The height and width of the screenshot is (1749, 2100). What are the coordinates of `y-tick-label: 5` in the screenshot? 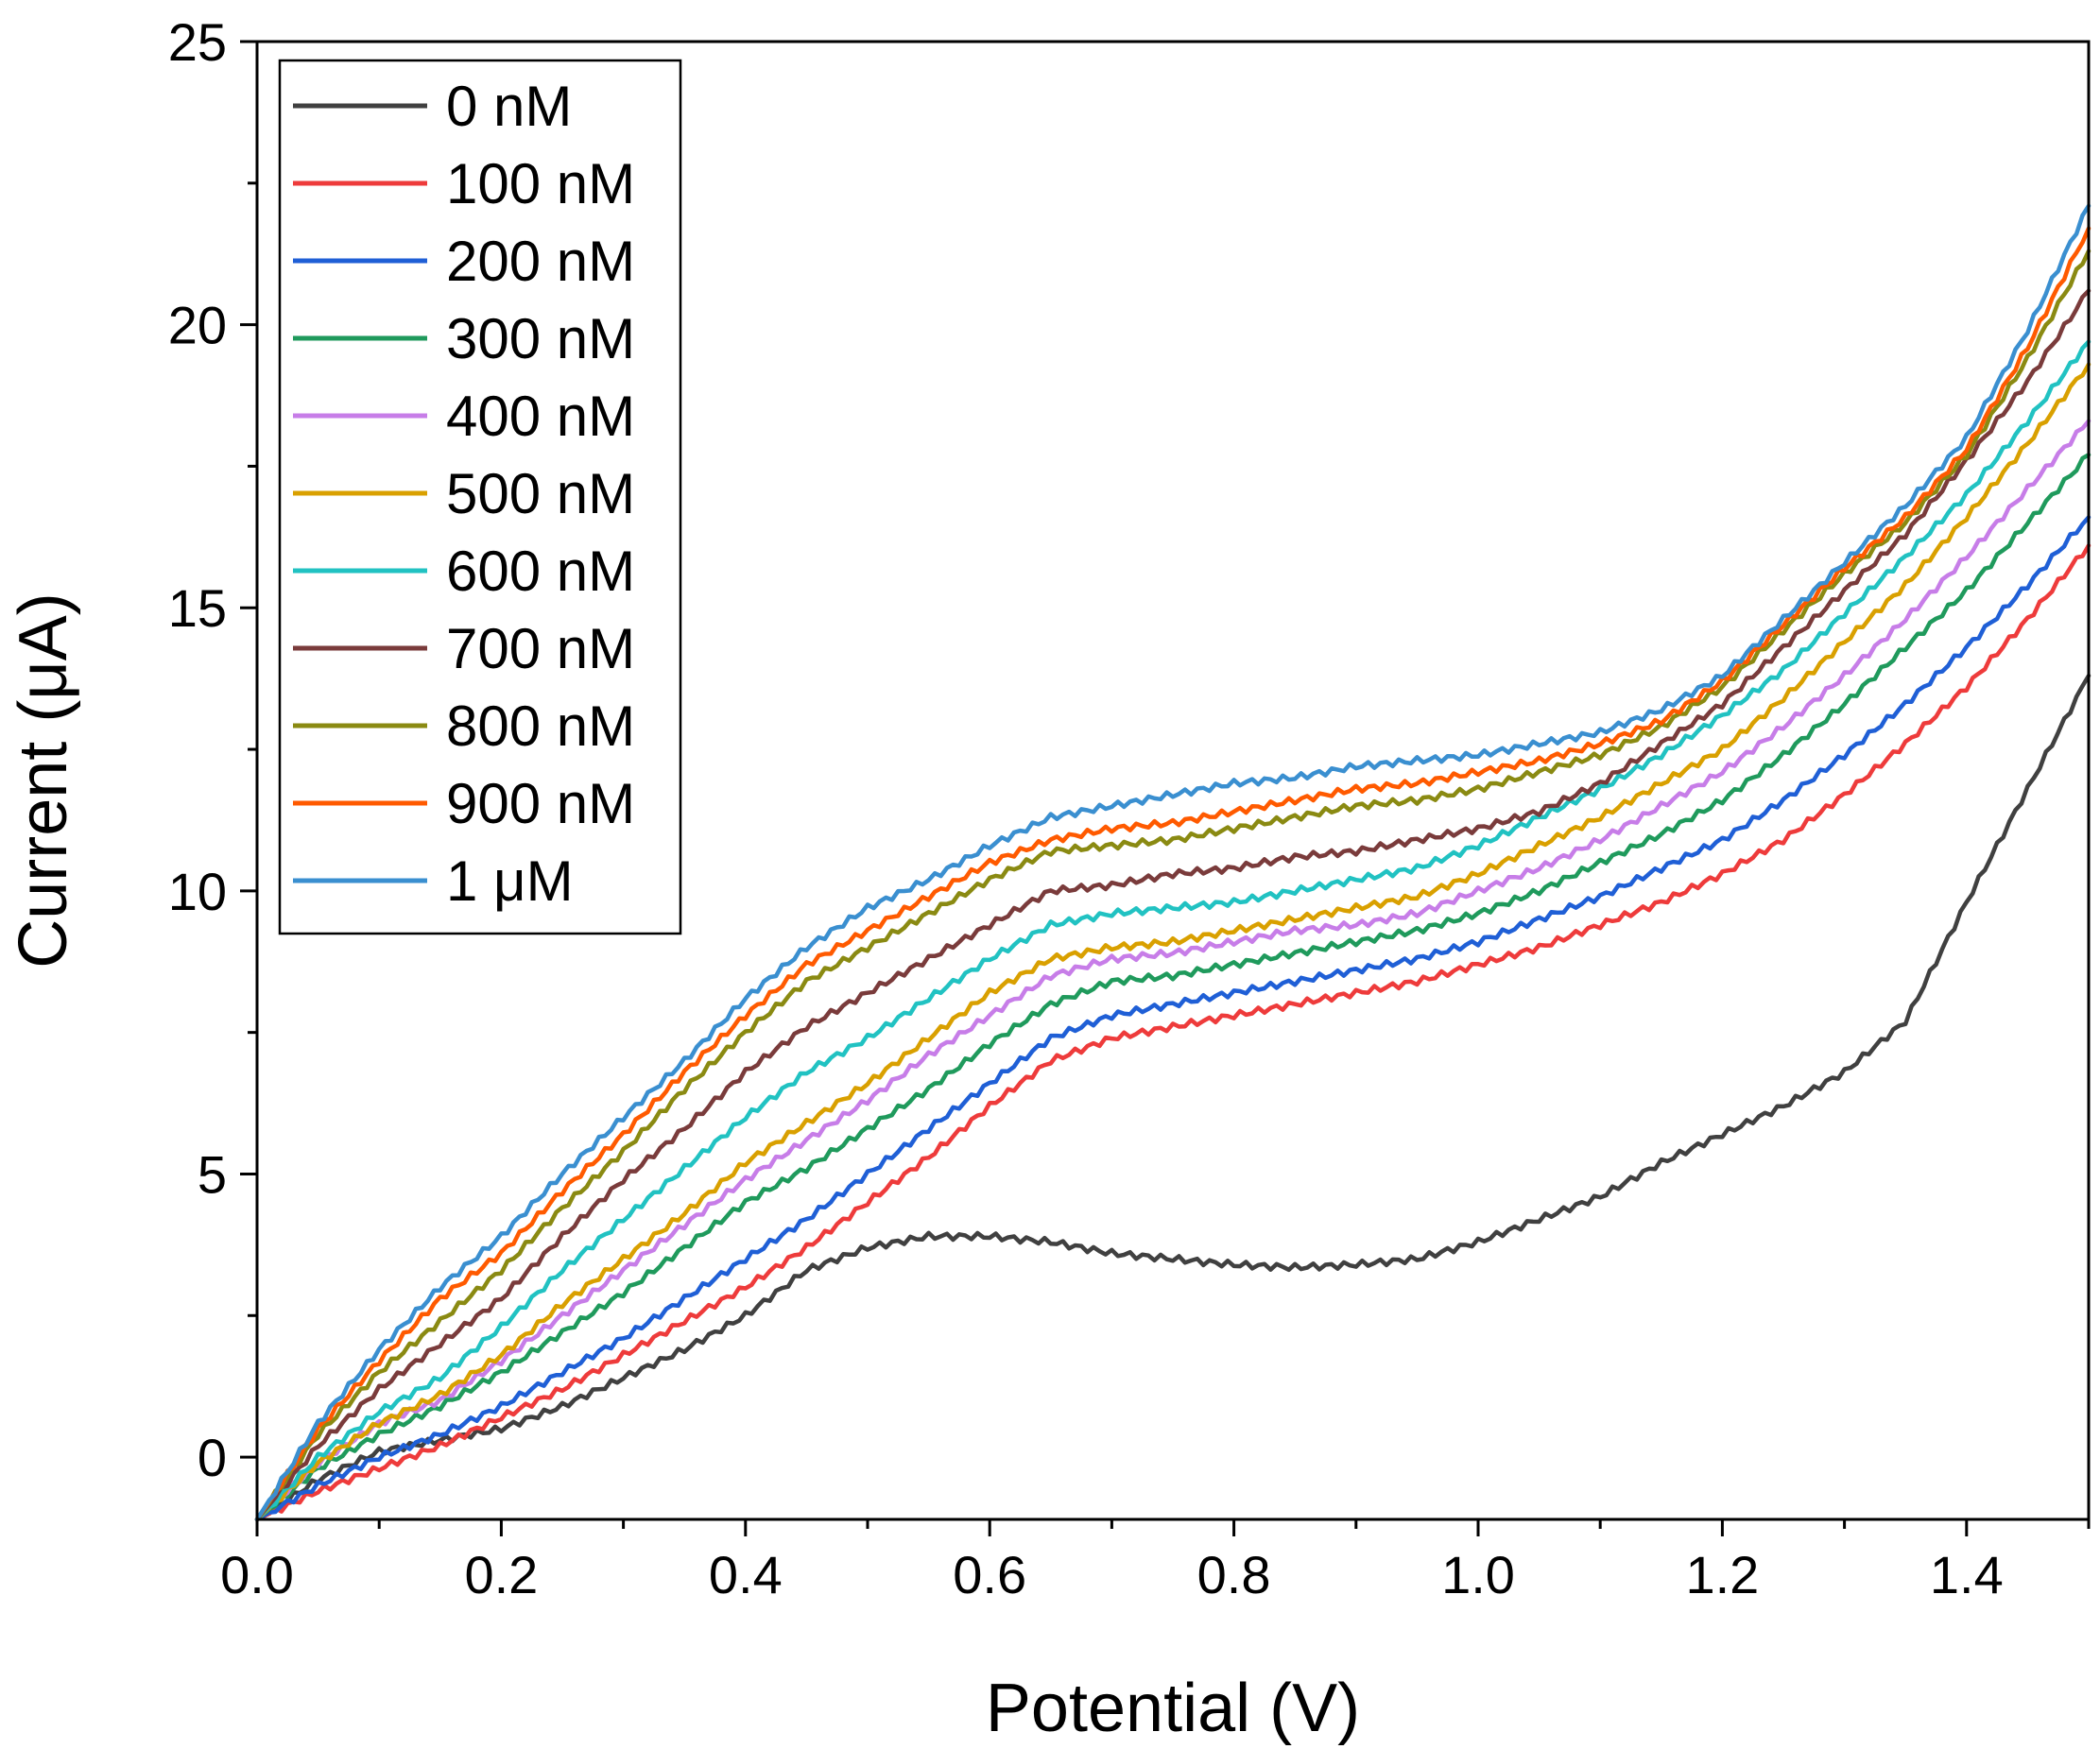 It's located at (213, 1174).